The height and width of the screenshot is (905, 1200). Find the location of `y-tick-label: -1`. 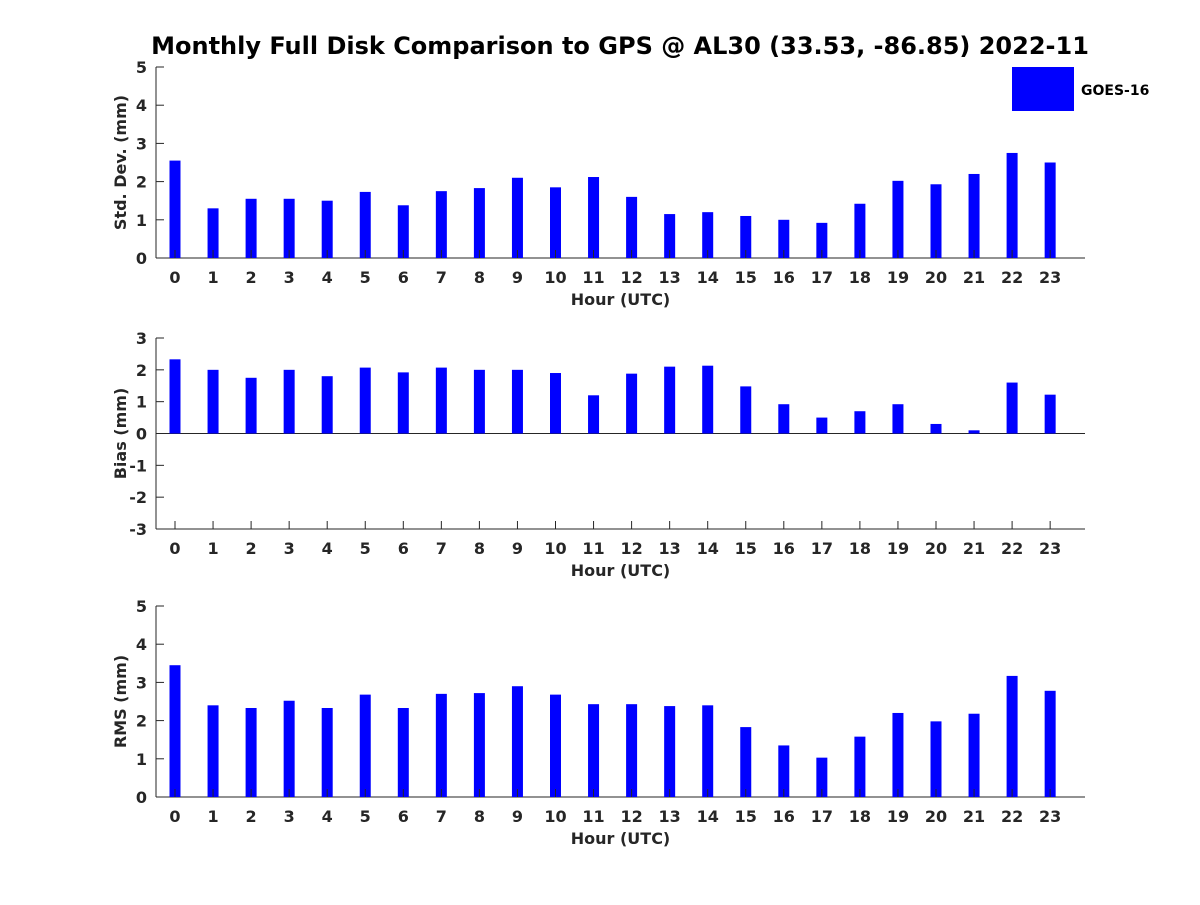

y-tick-label: -1 is located at coordinates (138, 465).